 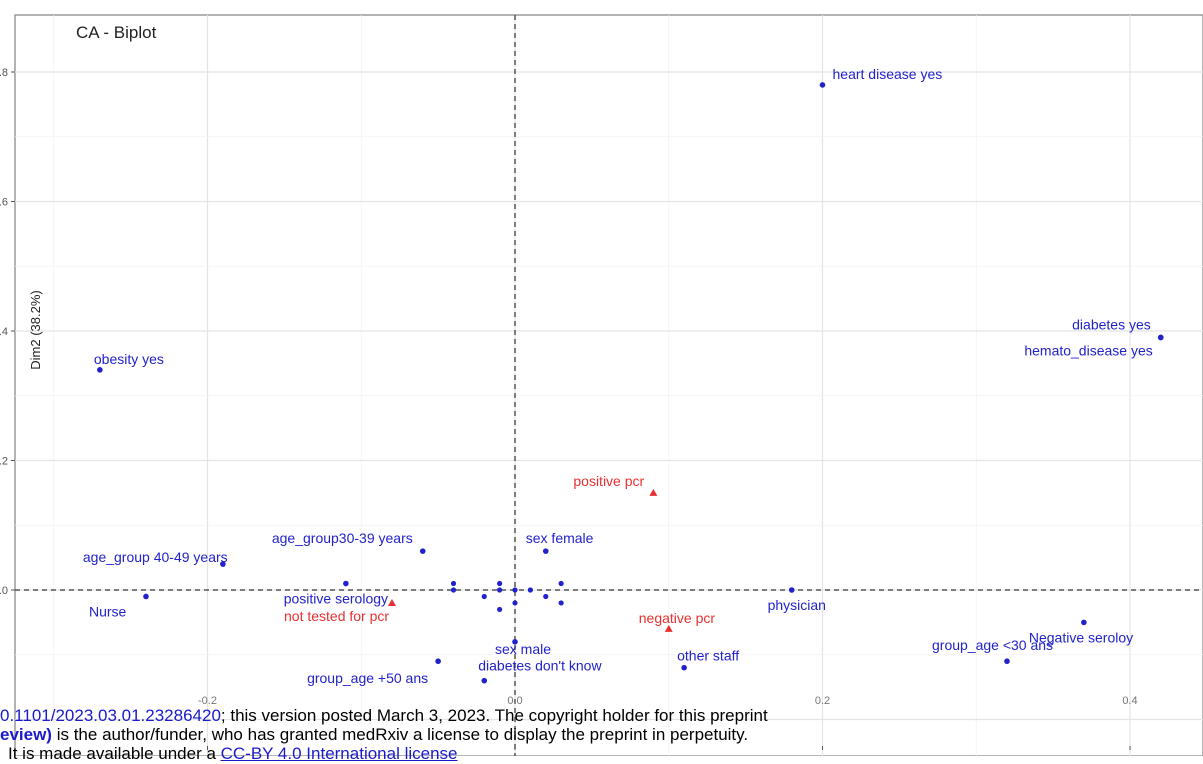 What do you see at coordinates (797, 605) in the screenshot?
I see `column-point-label: physician` at bounding box center [797, 605].